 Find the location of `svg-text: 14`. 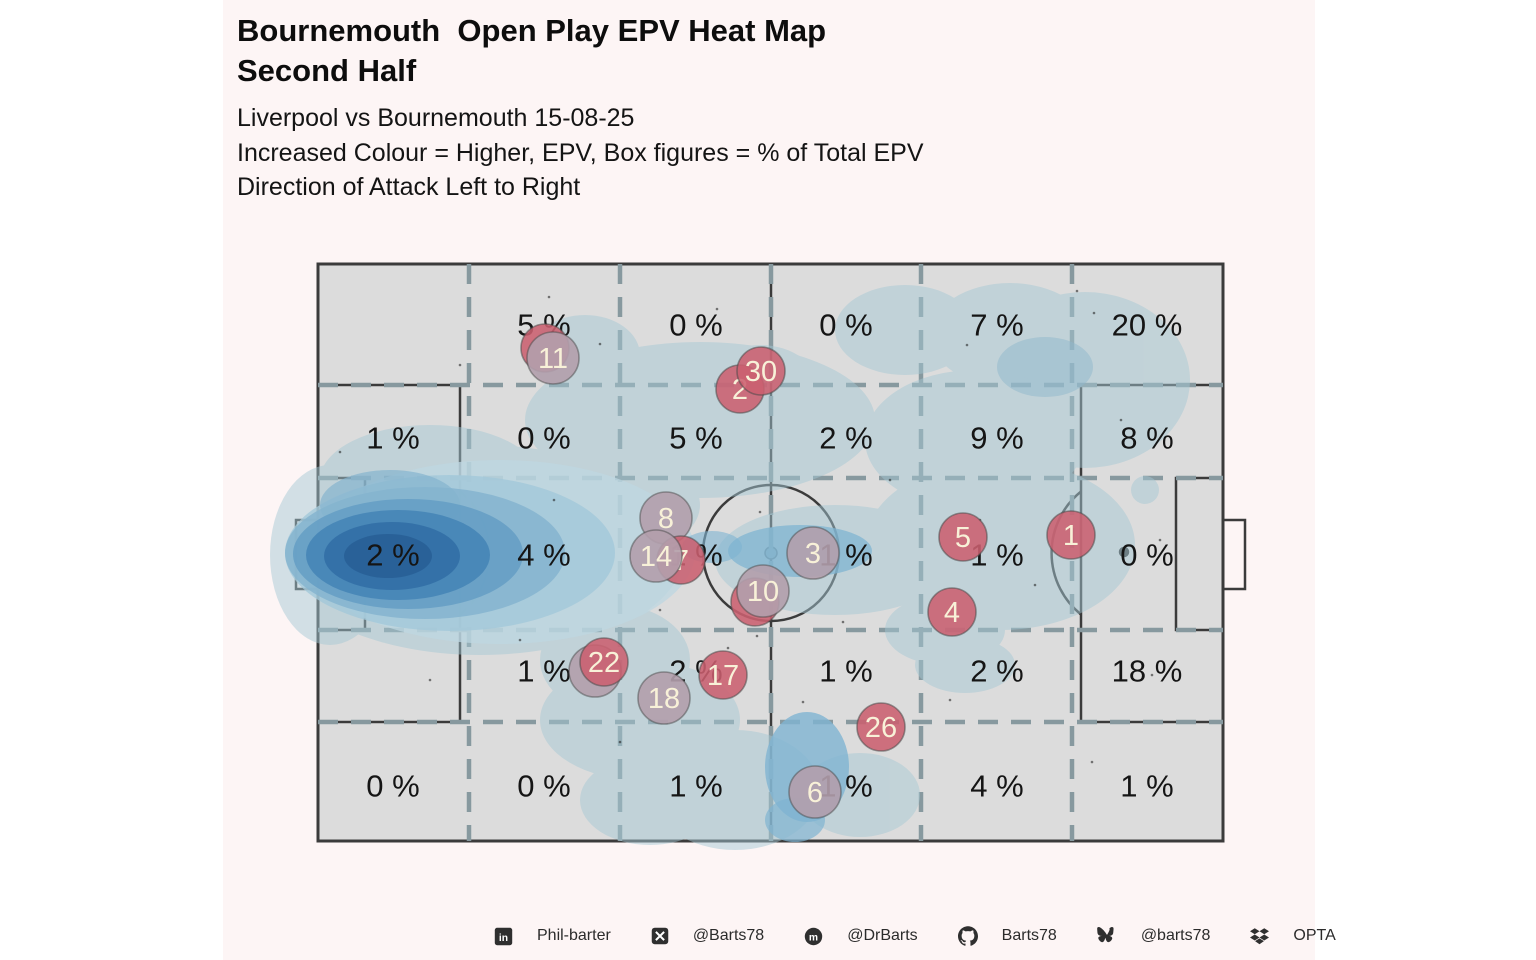

svg-text: 14 is located at coordinates (656, 557).